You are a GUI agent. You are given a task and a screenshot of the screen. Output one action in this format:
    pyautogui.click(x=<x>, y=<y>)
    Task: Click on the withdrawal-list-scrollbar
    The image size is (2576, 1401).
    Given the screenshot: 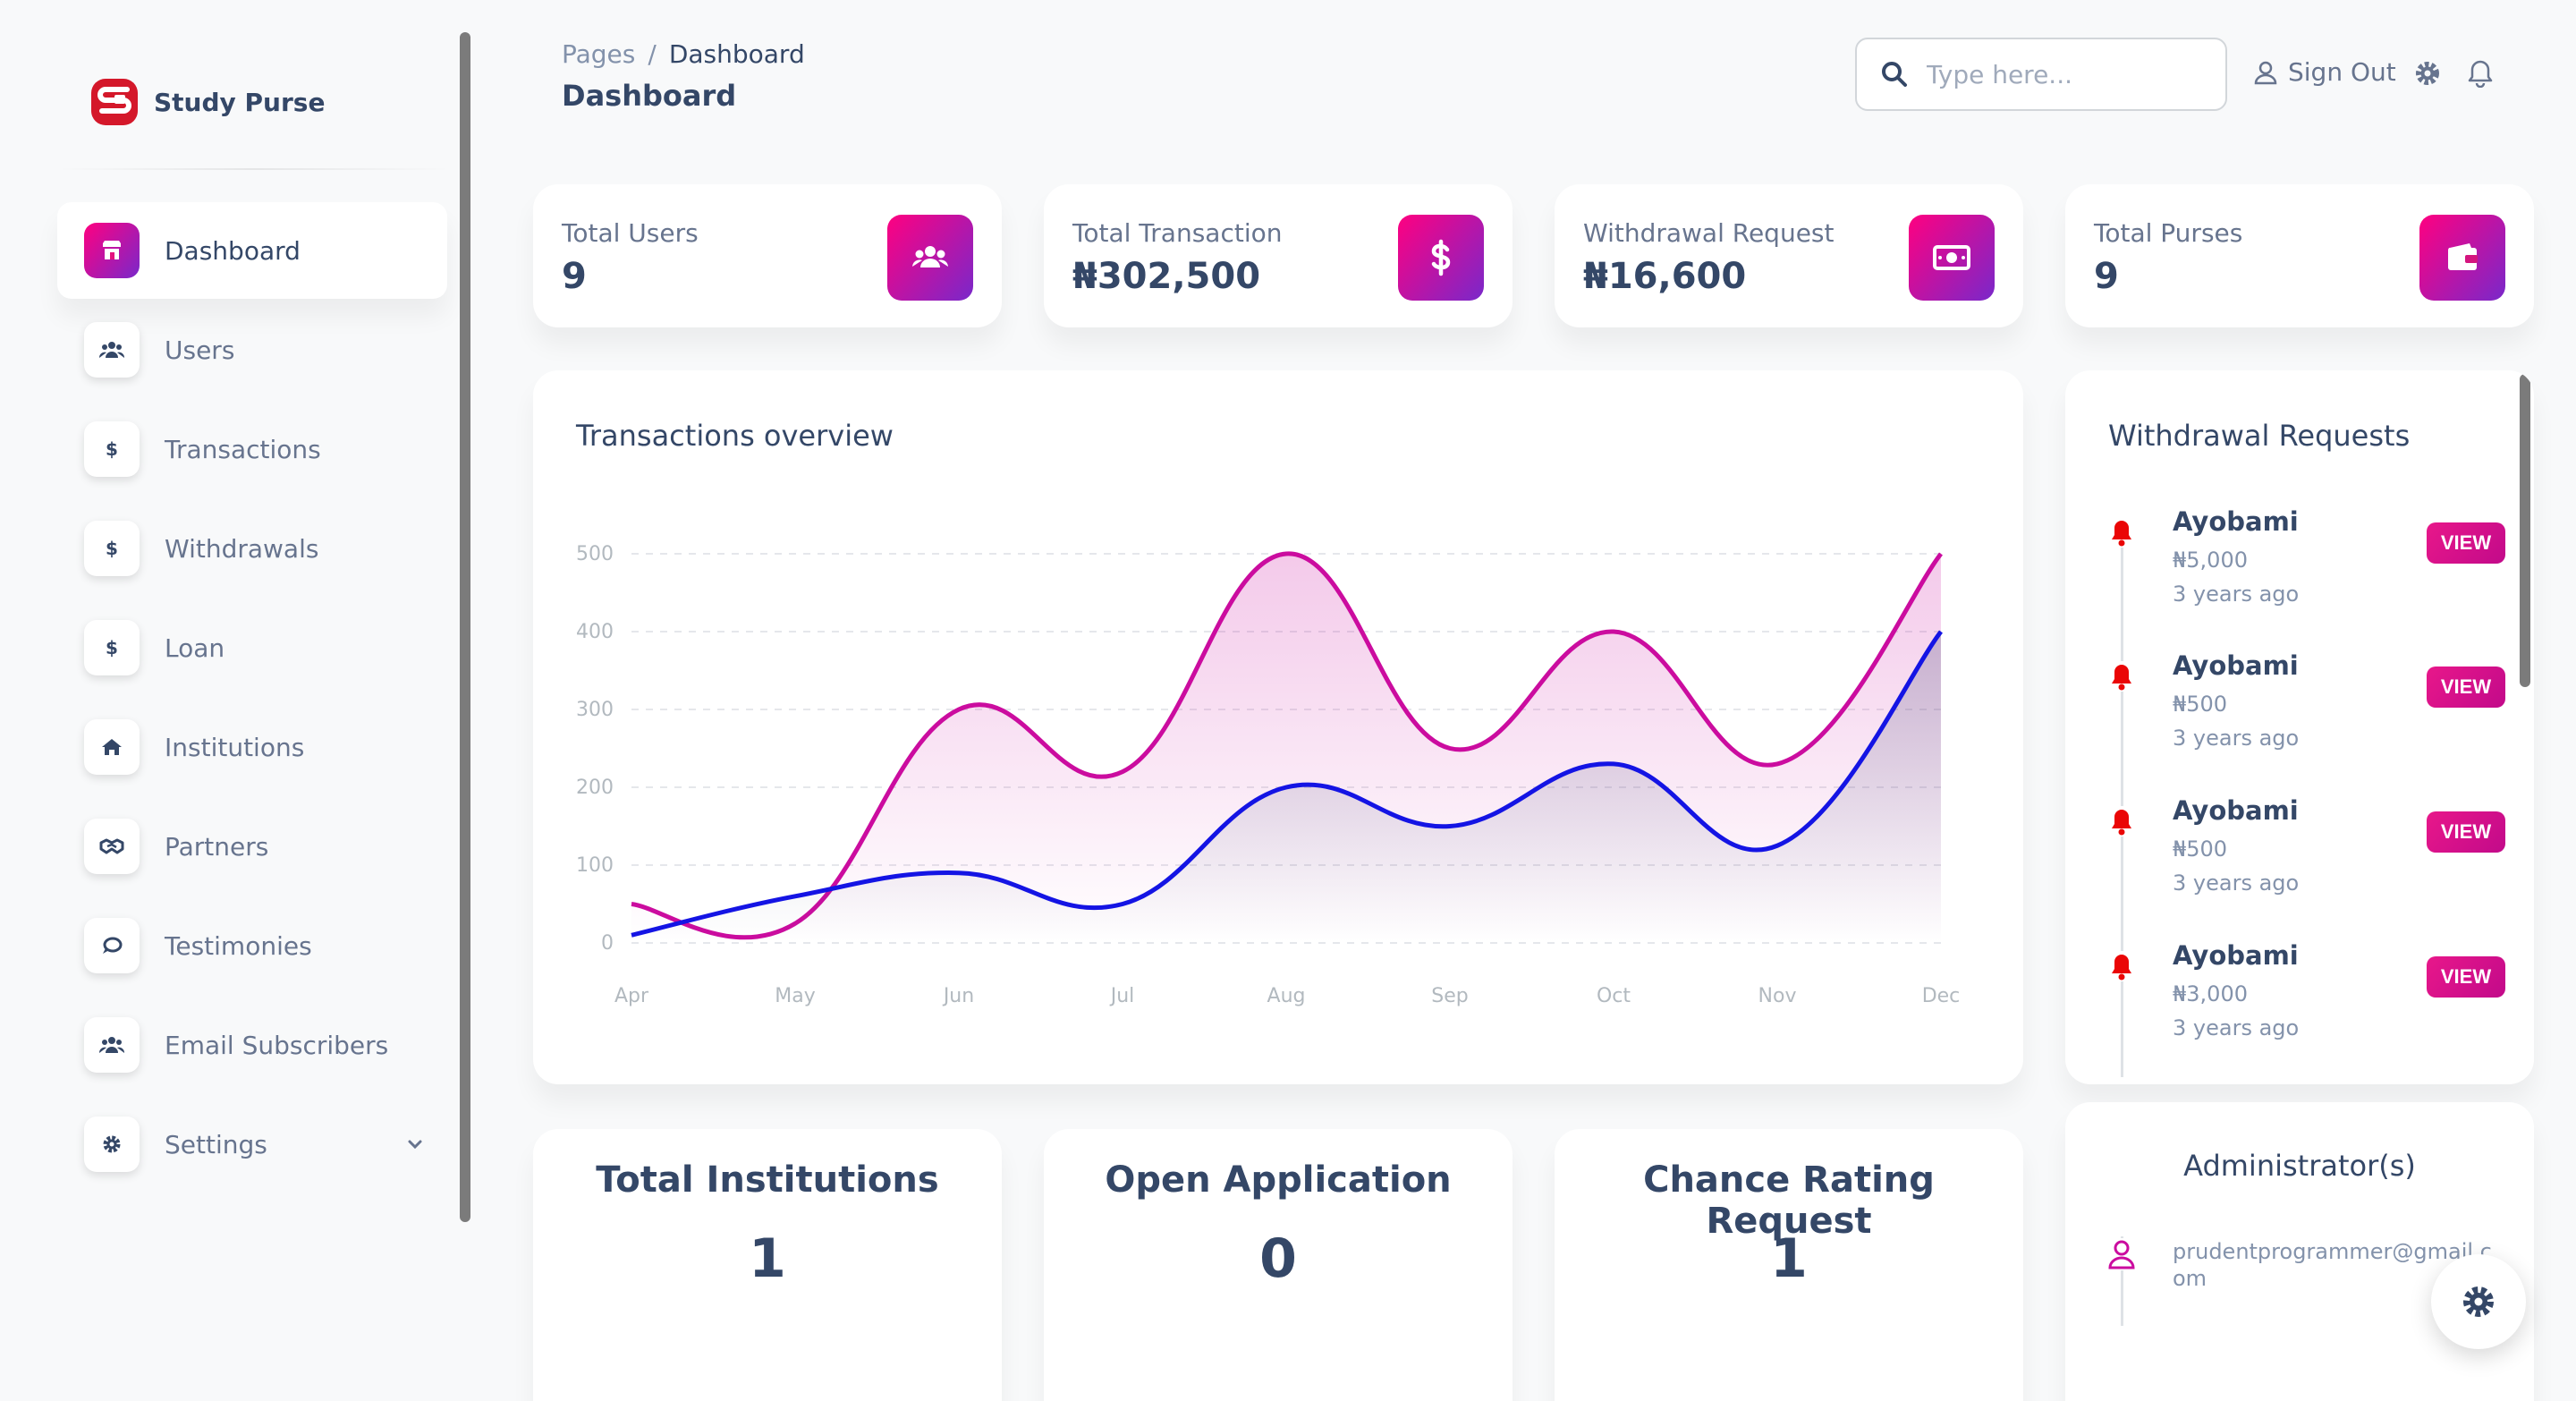 What is the action you would take?
    pyautogui.click(x=2525, y=530)
    